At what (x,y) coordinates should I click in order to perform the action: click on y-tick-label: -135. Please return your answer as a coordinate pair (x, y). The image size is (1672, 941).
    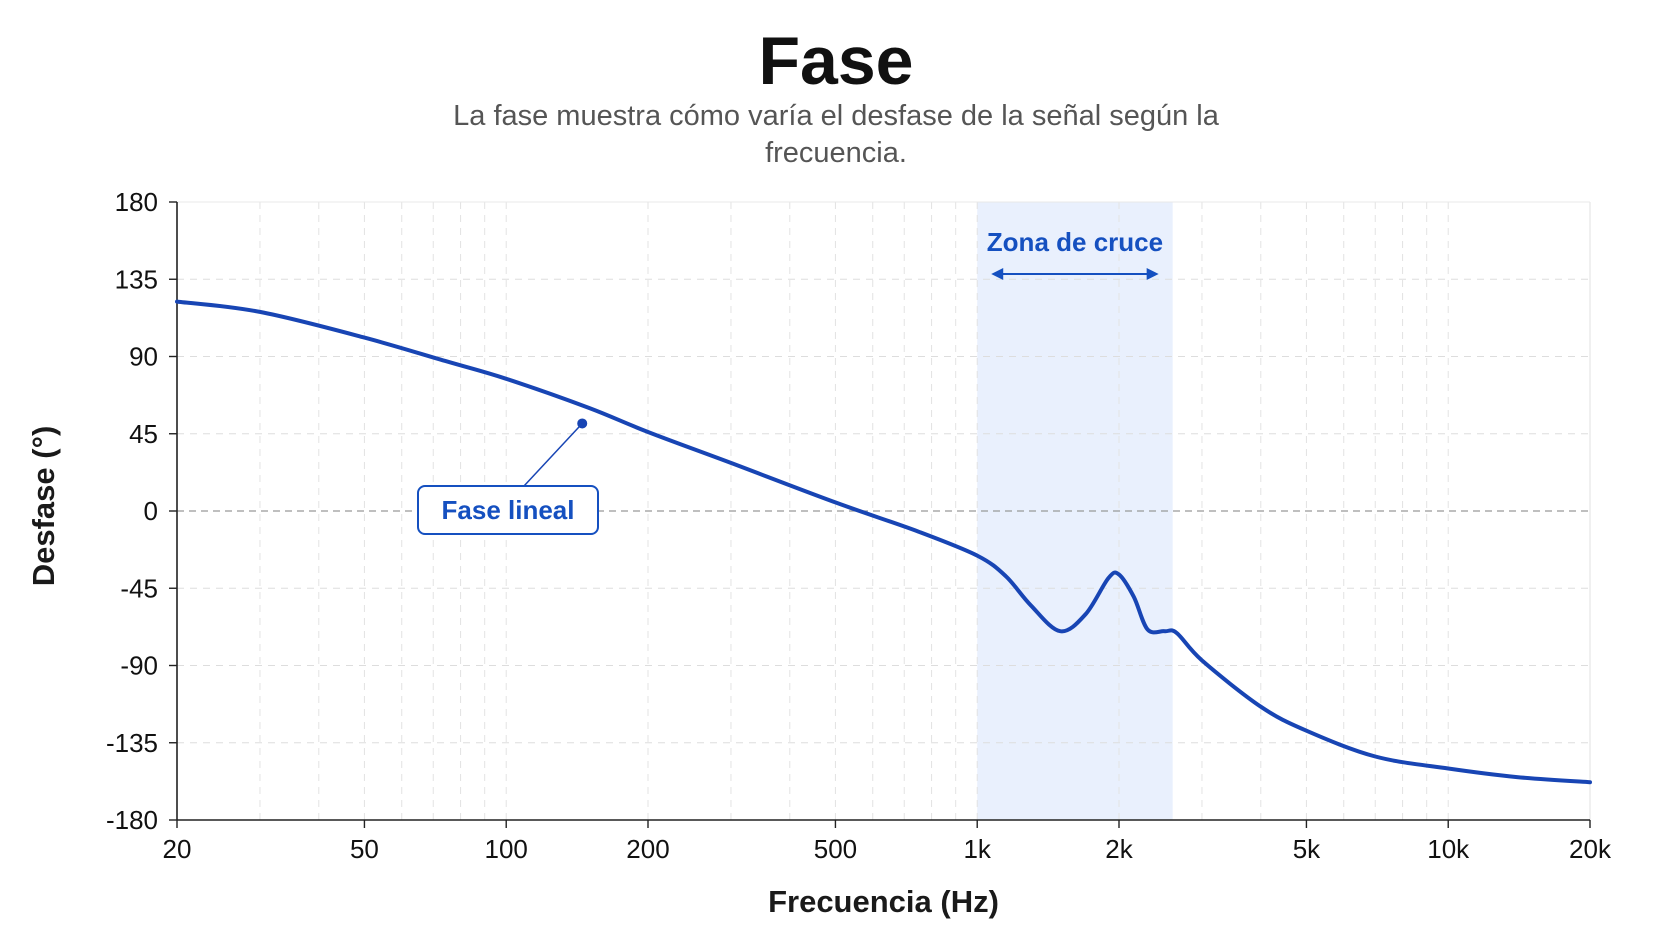
    Looking at the image, I should click on (132, 743).